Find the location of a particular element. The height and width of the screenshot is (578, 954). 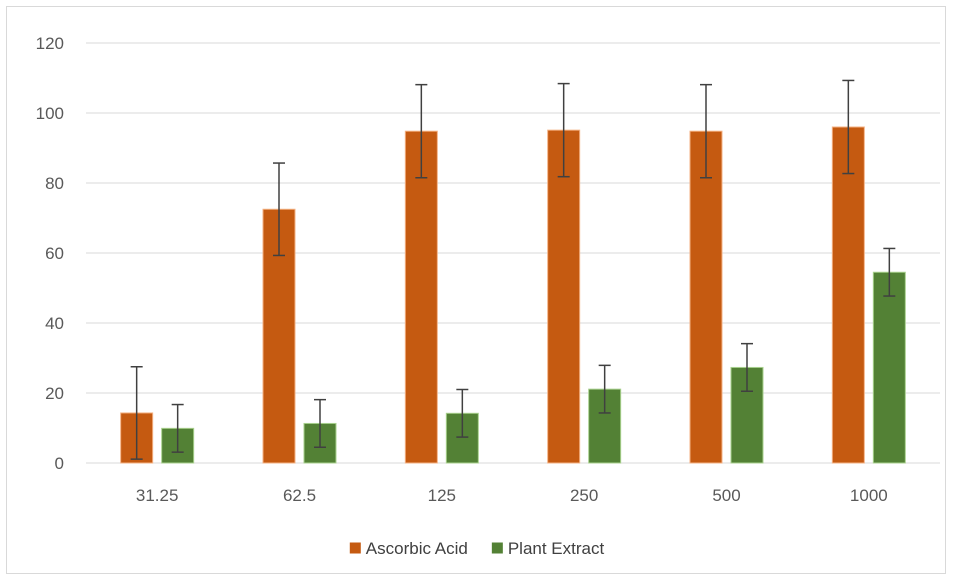

y-axis-ticks: 0 20 40 60 80 100 120 is located at coordinates (50, 253).